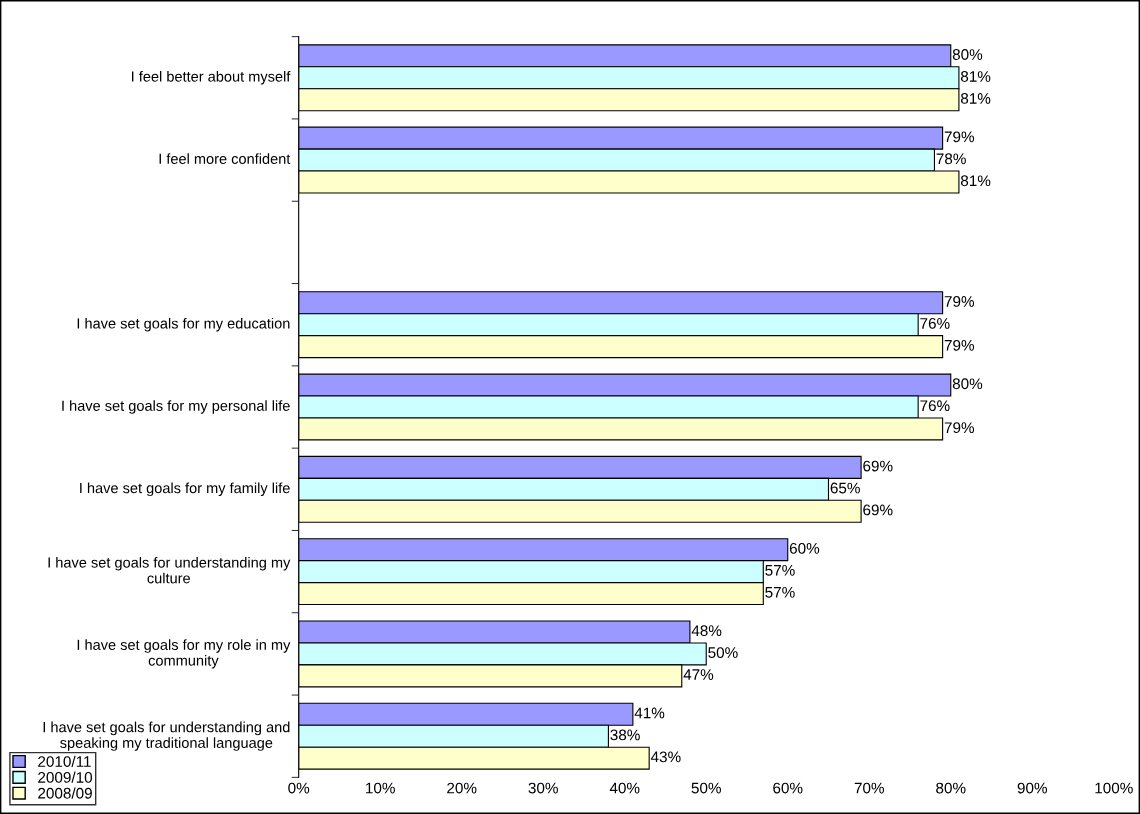 This screenshot has width=1140, height=814. What do you see at coordinates (1114, 788) in the screenshot?
I see `x-tick-label: 100%` at bounding box center [1114, 788].